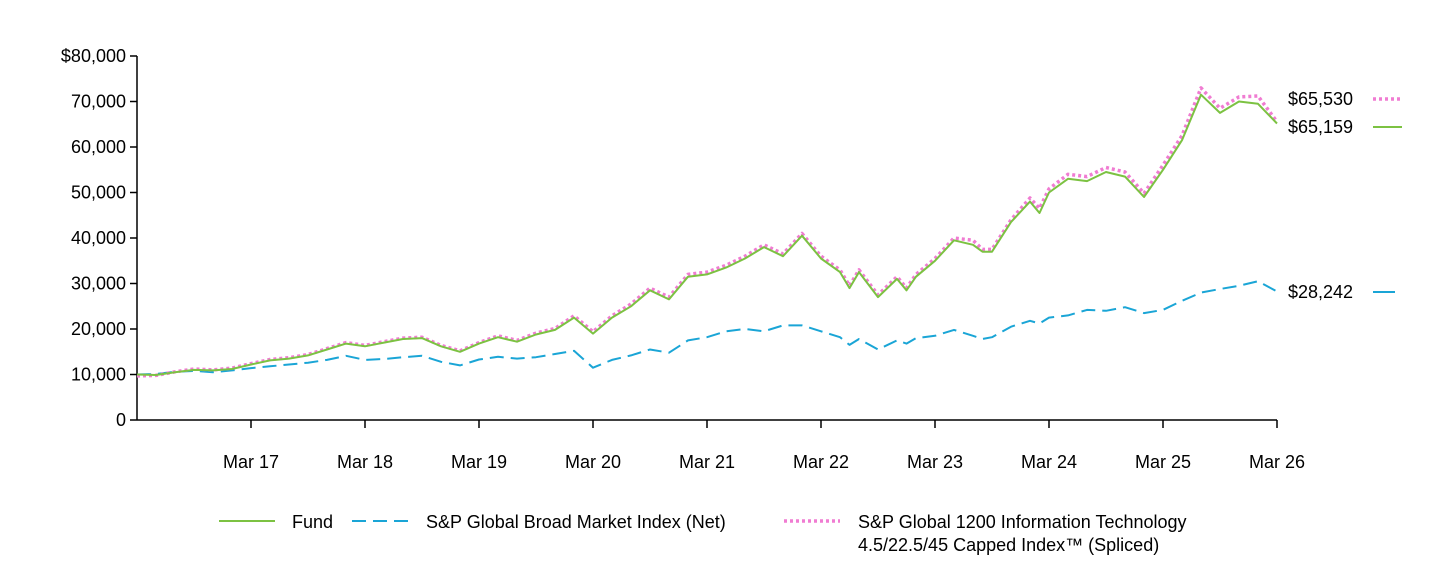  I want to click on end-value-label: $28,242, so click(1320, 292).